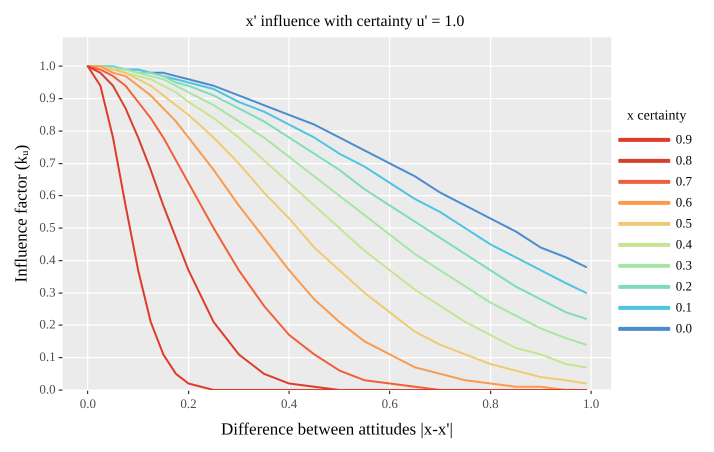 The height and width of the screenshot is (452, 714). Describe the element at coordinates (490, 404) in the screenshot. I see `x-tick-label: 0.8` at that location.